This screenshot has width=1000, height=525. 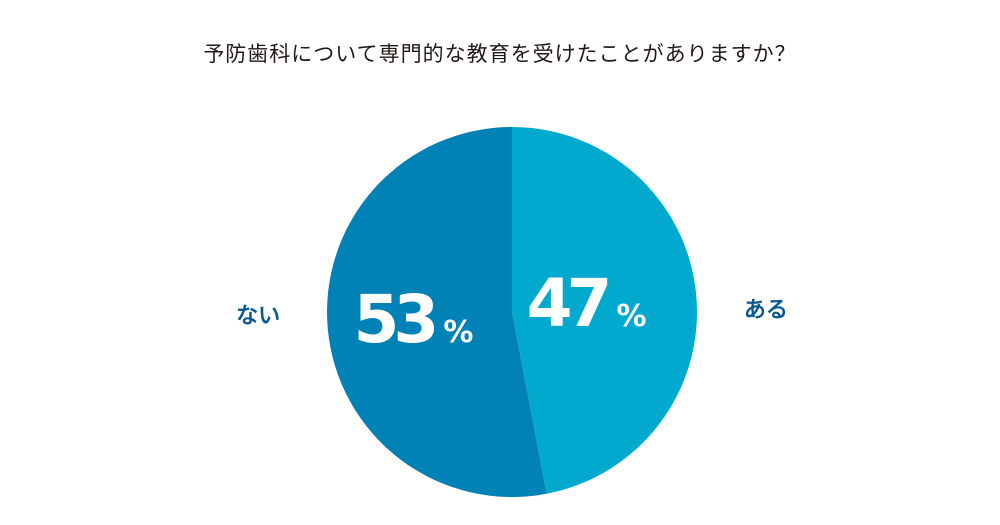 What do you see at coordinates (587, 303) in the screenshot?
I see `slice-value-label: 47%` at bounding box center [587, 303].